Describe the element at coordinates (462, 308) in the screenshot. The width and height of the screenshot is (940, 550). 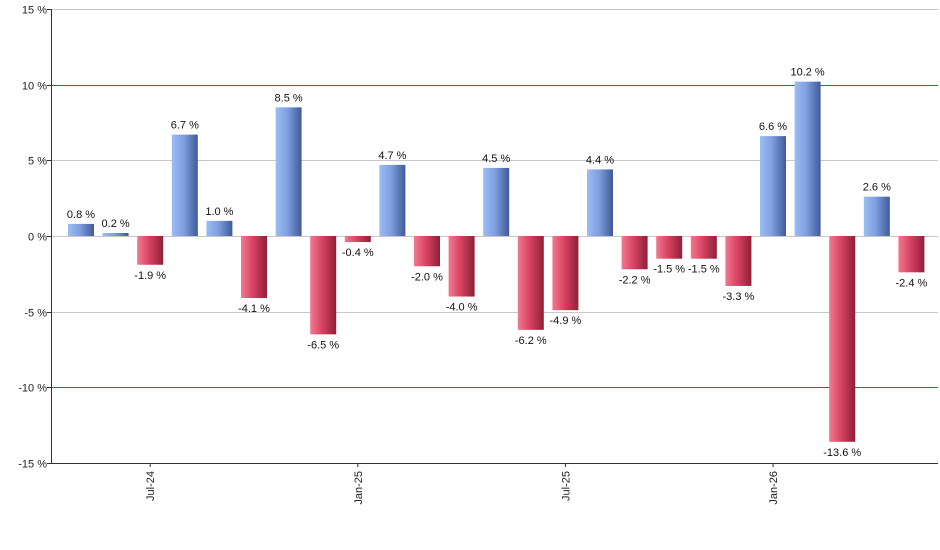
I see `data-label: -4.0 %` at that location.